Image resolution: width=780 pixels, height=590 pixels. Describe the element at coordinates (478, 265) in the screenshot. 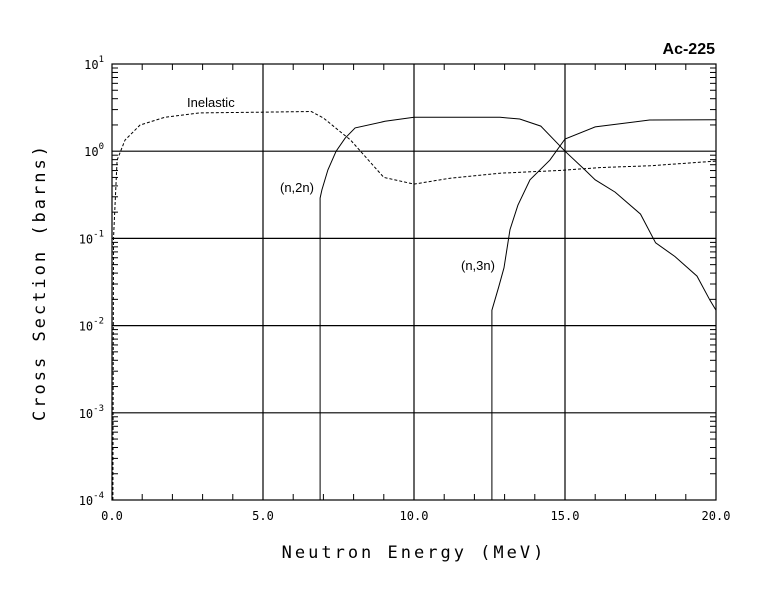

I see `annotation-n3n: (n,3n)` at that location.